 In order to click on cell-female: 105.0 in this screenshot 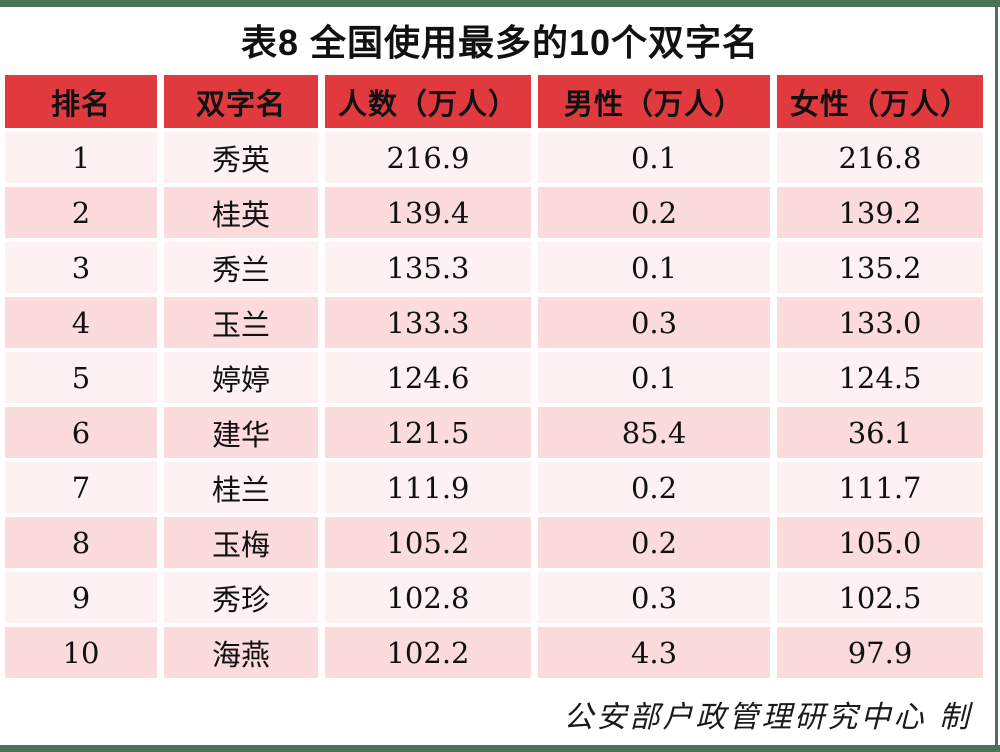, I will do `click(880, 542)`.